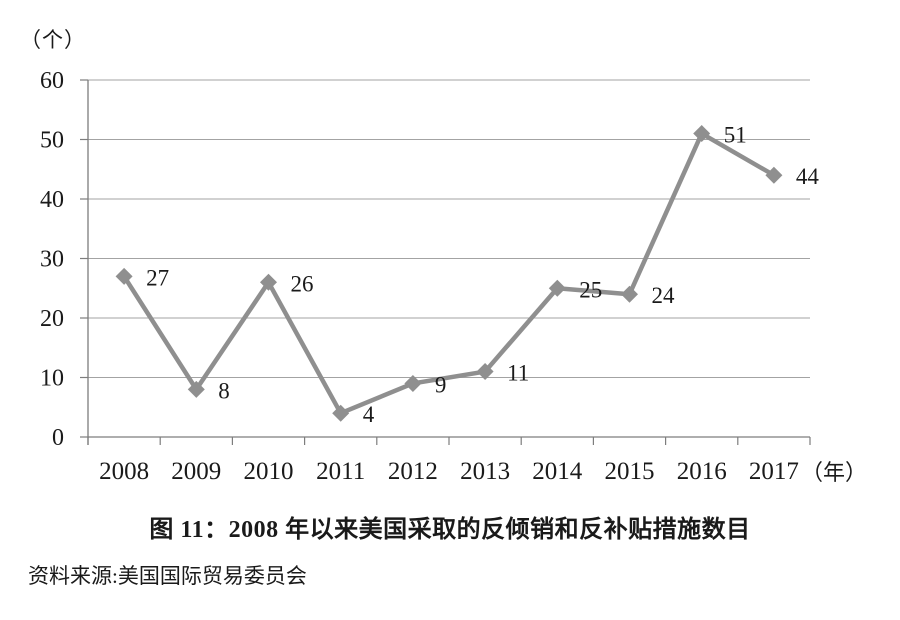 The width and height of the screenshot is (900, 620). I want to click on y-axis-tick-label: 50, so click(52, 141).